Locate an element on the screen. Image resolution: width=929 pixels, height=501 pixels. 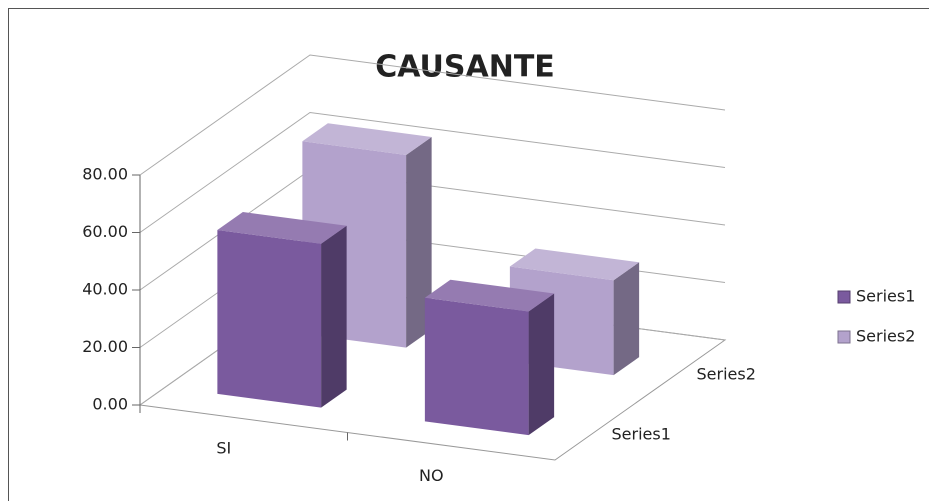
chart-title: CAUSANTE is located at coordinates (465, 67).